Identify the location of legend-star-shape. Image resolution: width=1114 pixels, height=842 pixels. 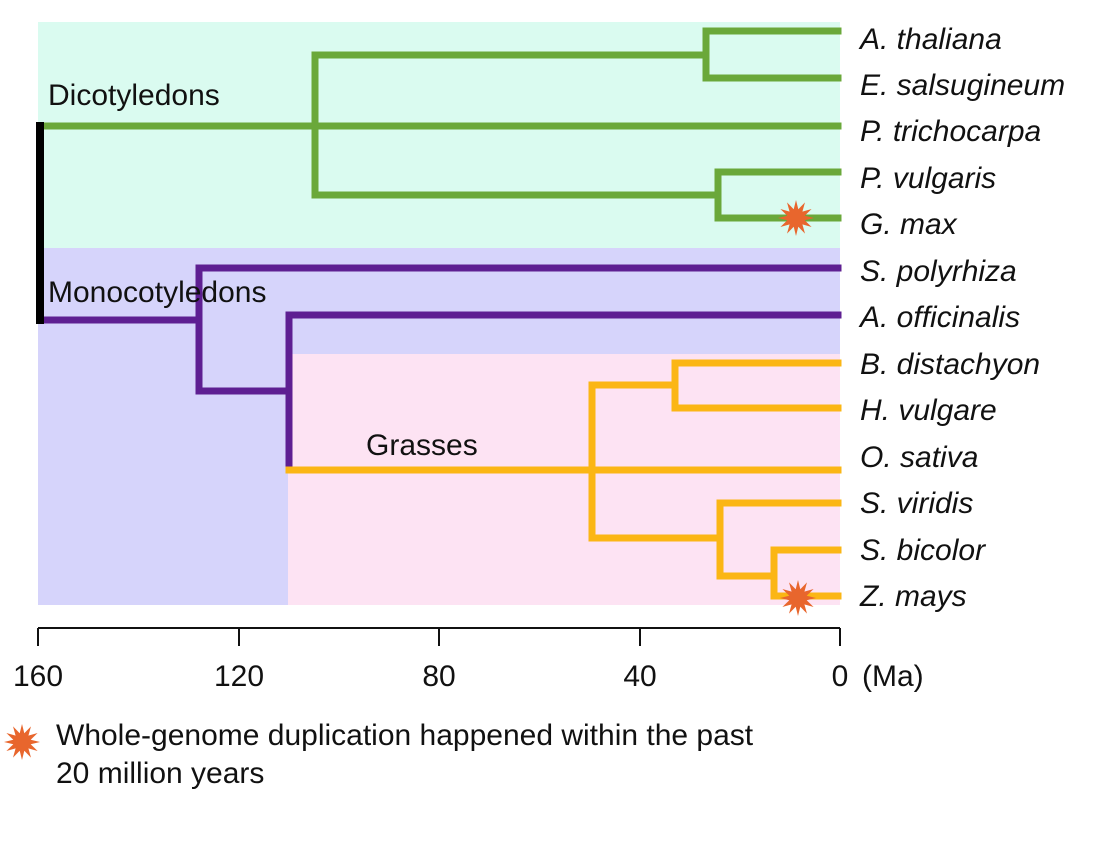
(22, 742).